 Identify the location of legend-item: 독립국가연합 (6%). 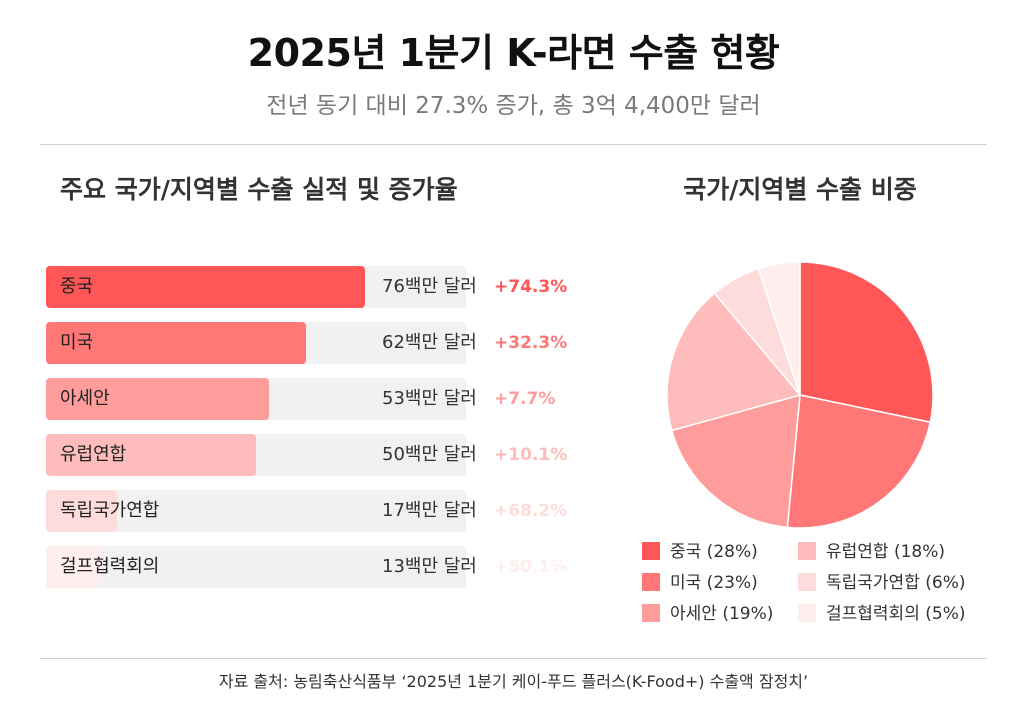
(881, 583).